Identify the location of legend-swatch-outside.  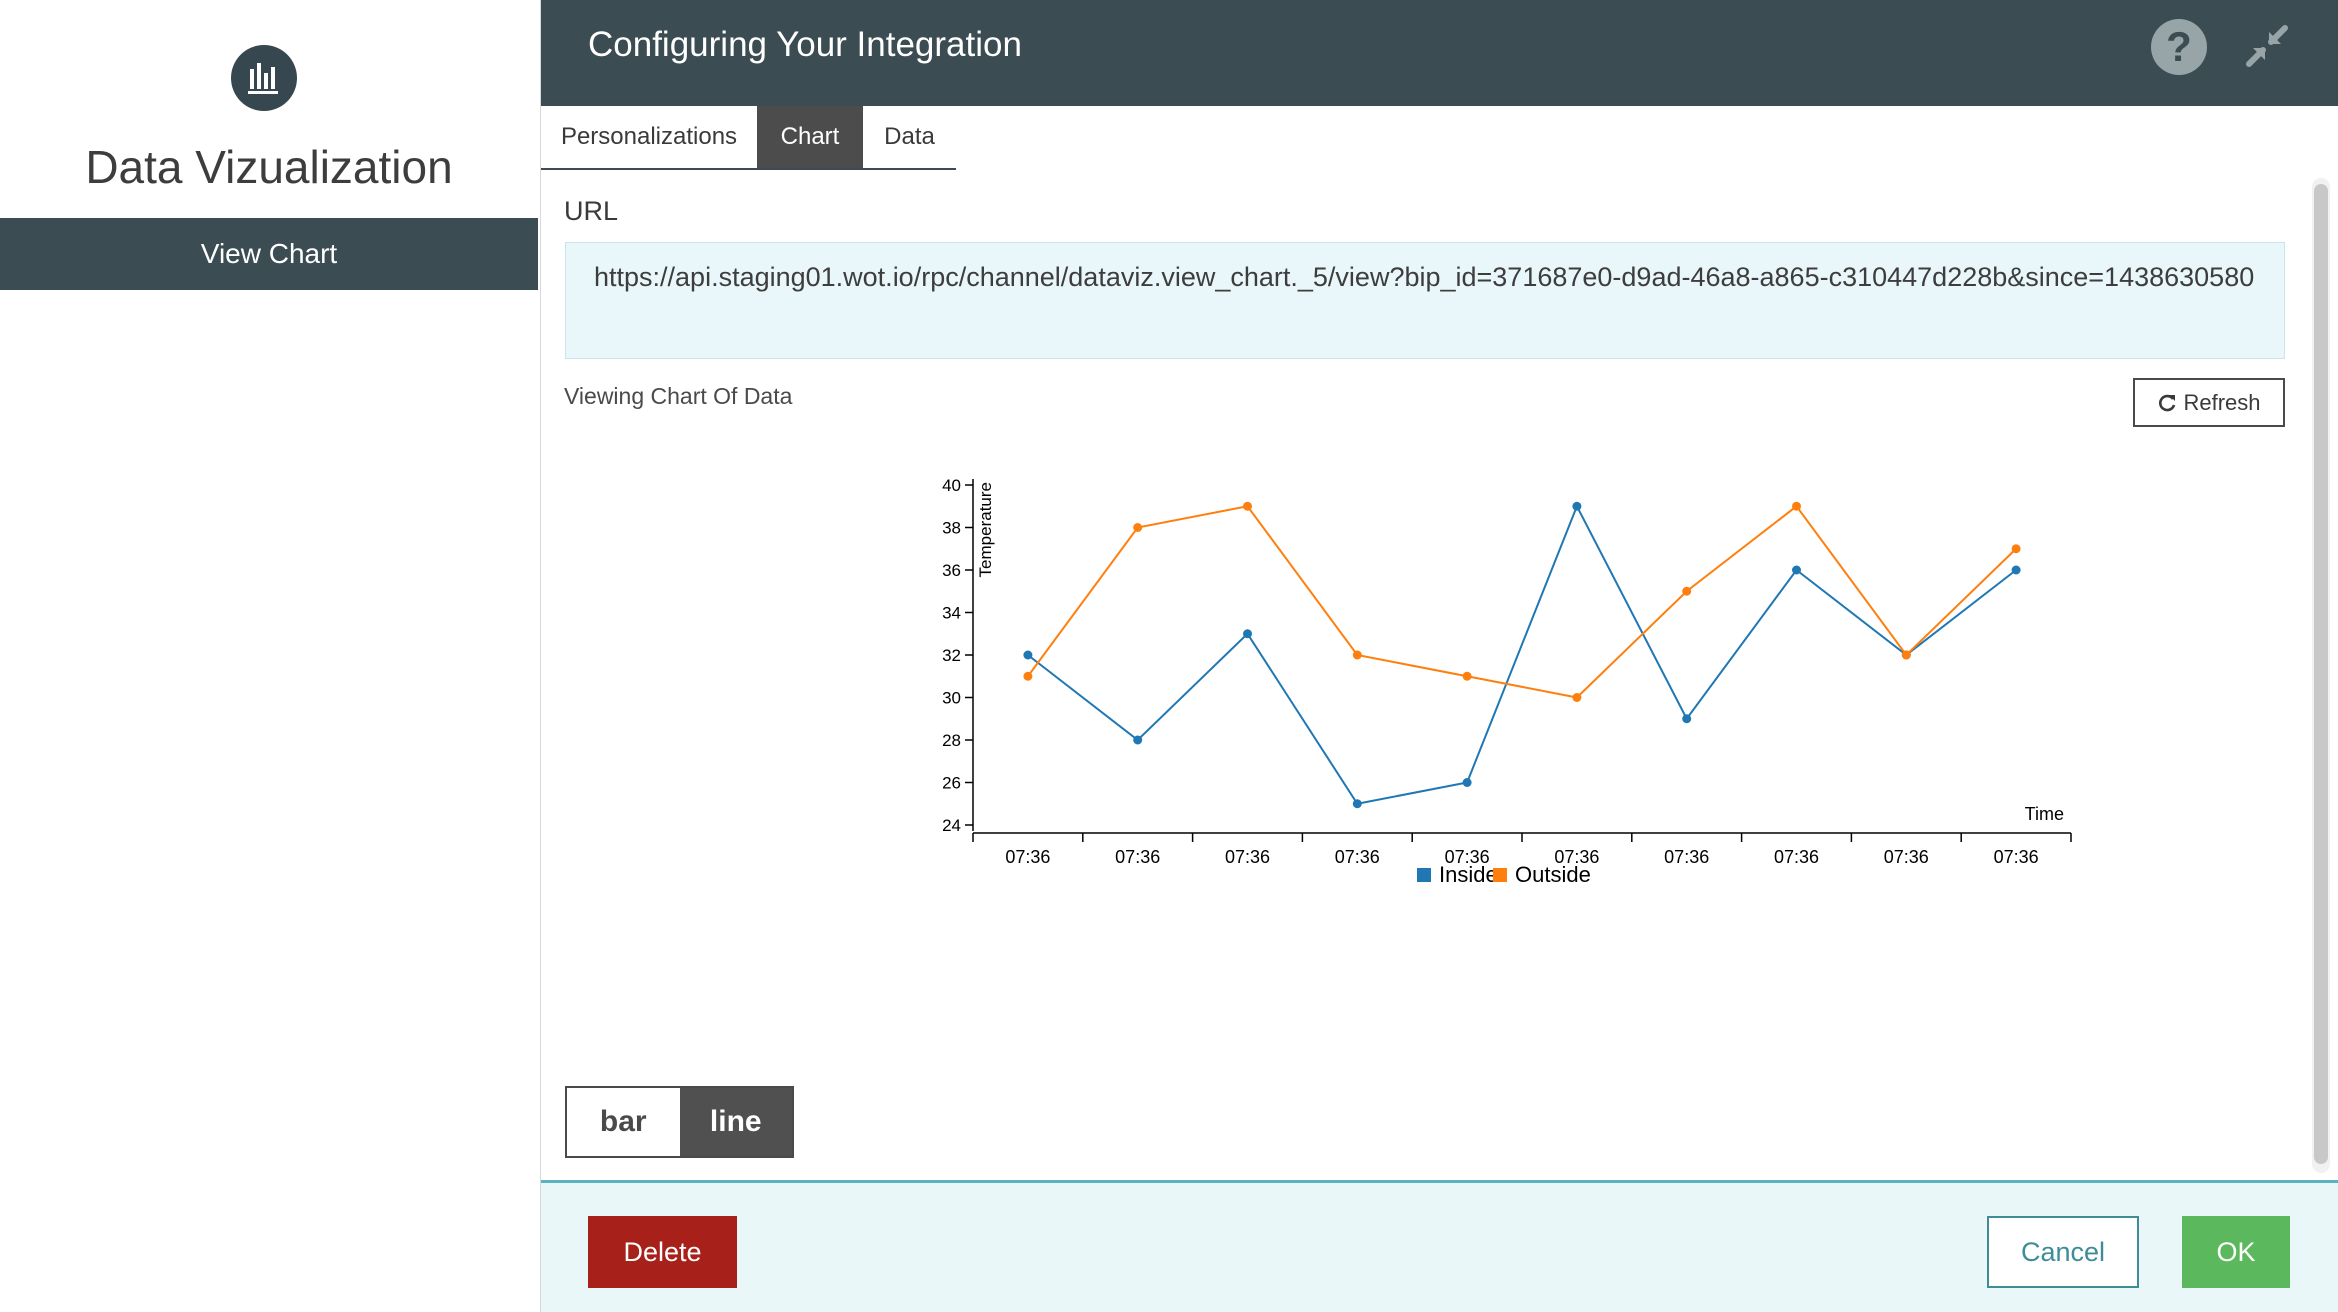
(1500, 875).